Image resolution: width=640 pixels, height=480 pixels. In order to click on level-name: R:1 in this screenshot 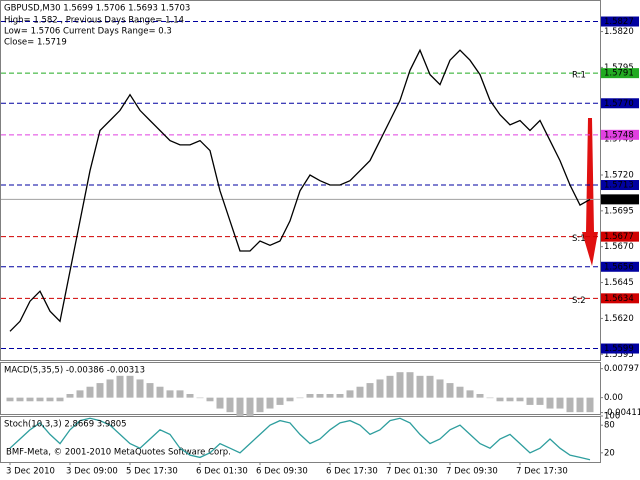, I will do `click(579, 76)`.